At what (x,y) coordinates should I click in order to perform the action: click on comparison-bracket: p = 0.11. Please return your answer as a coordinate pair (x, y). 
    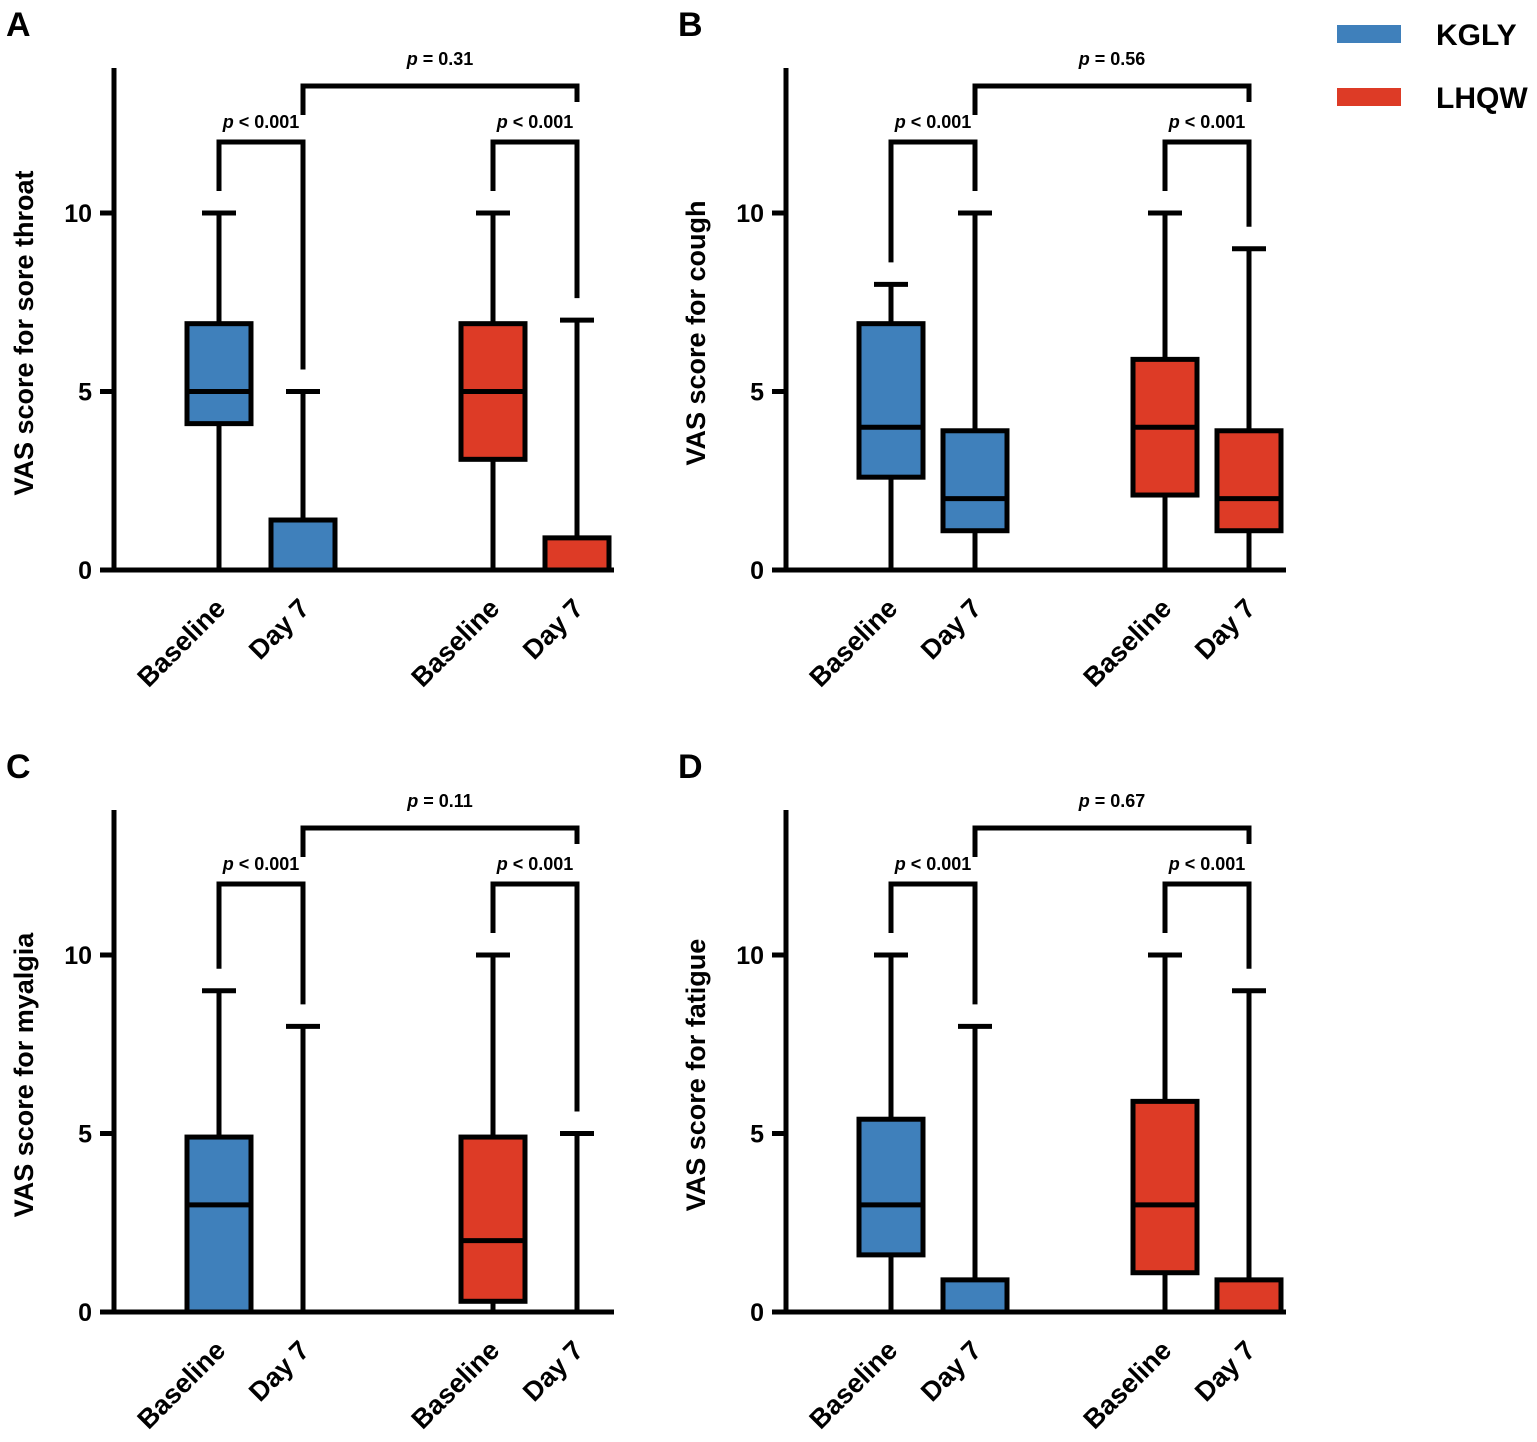
    Looking at the image, I should click on (440, 824).